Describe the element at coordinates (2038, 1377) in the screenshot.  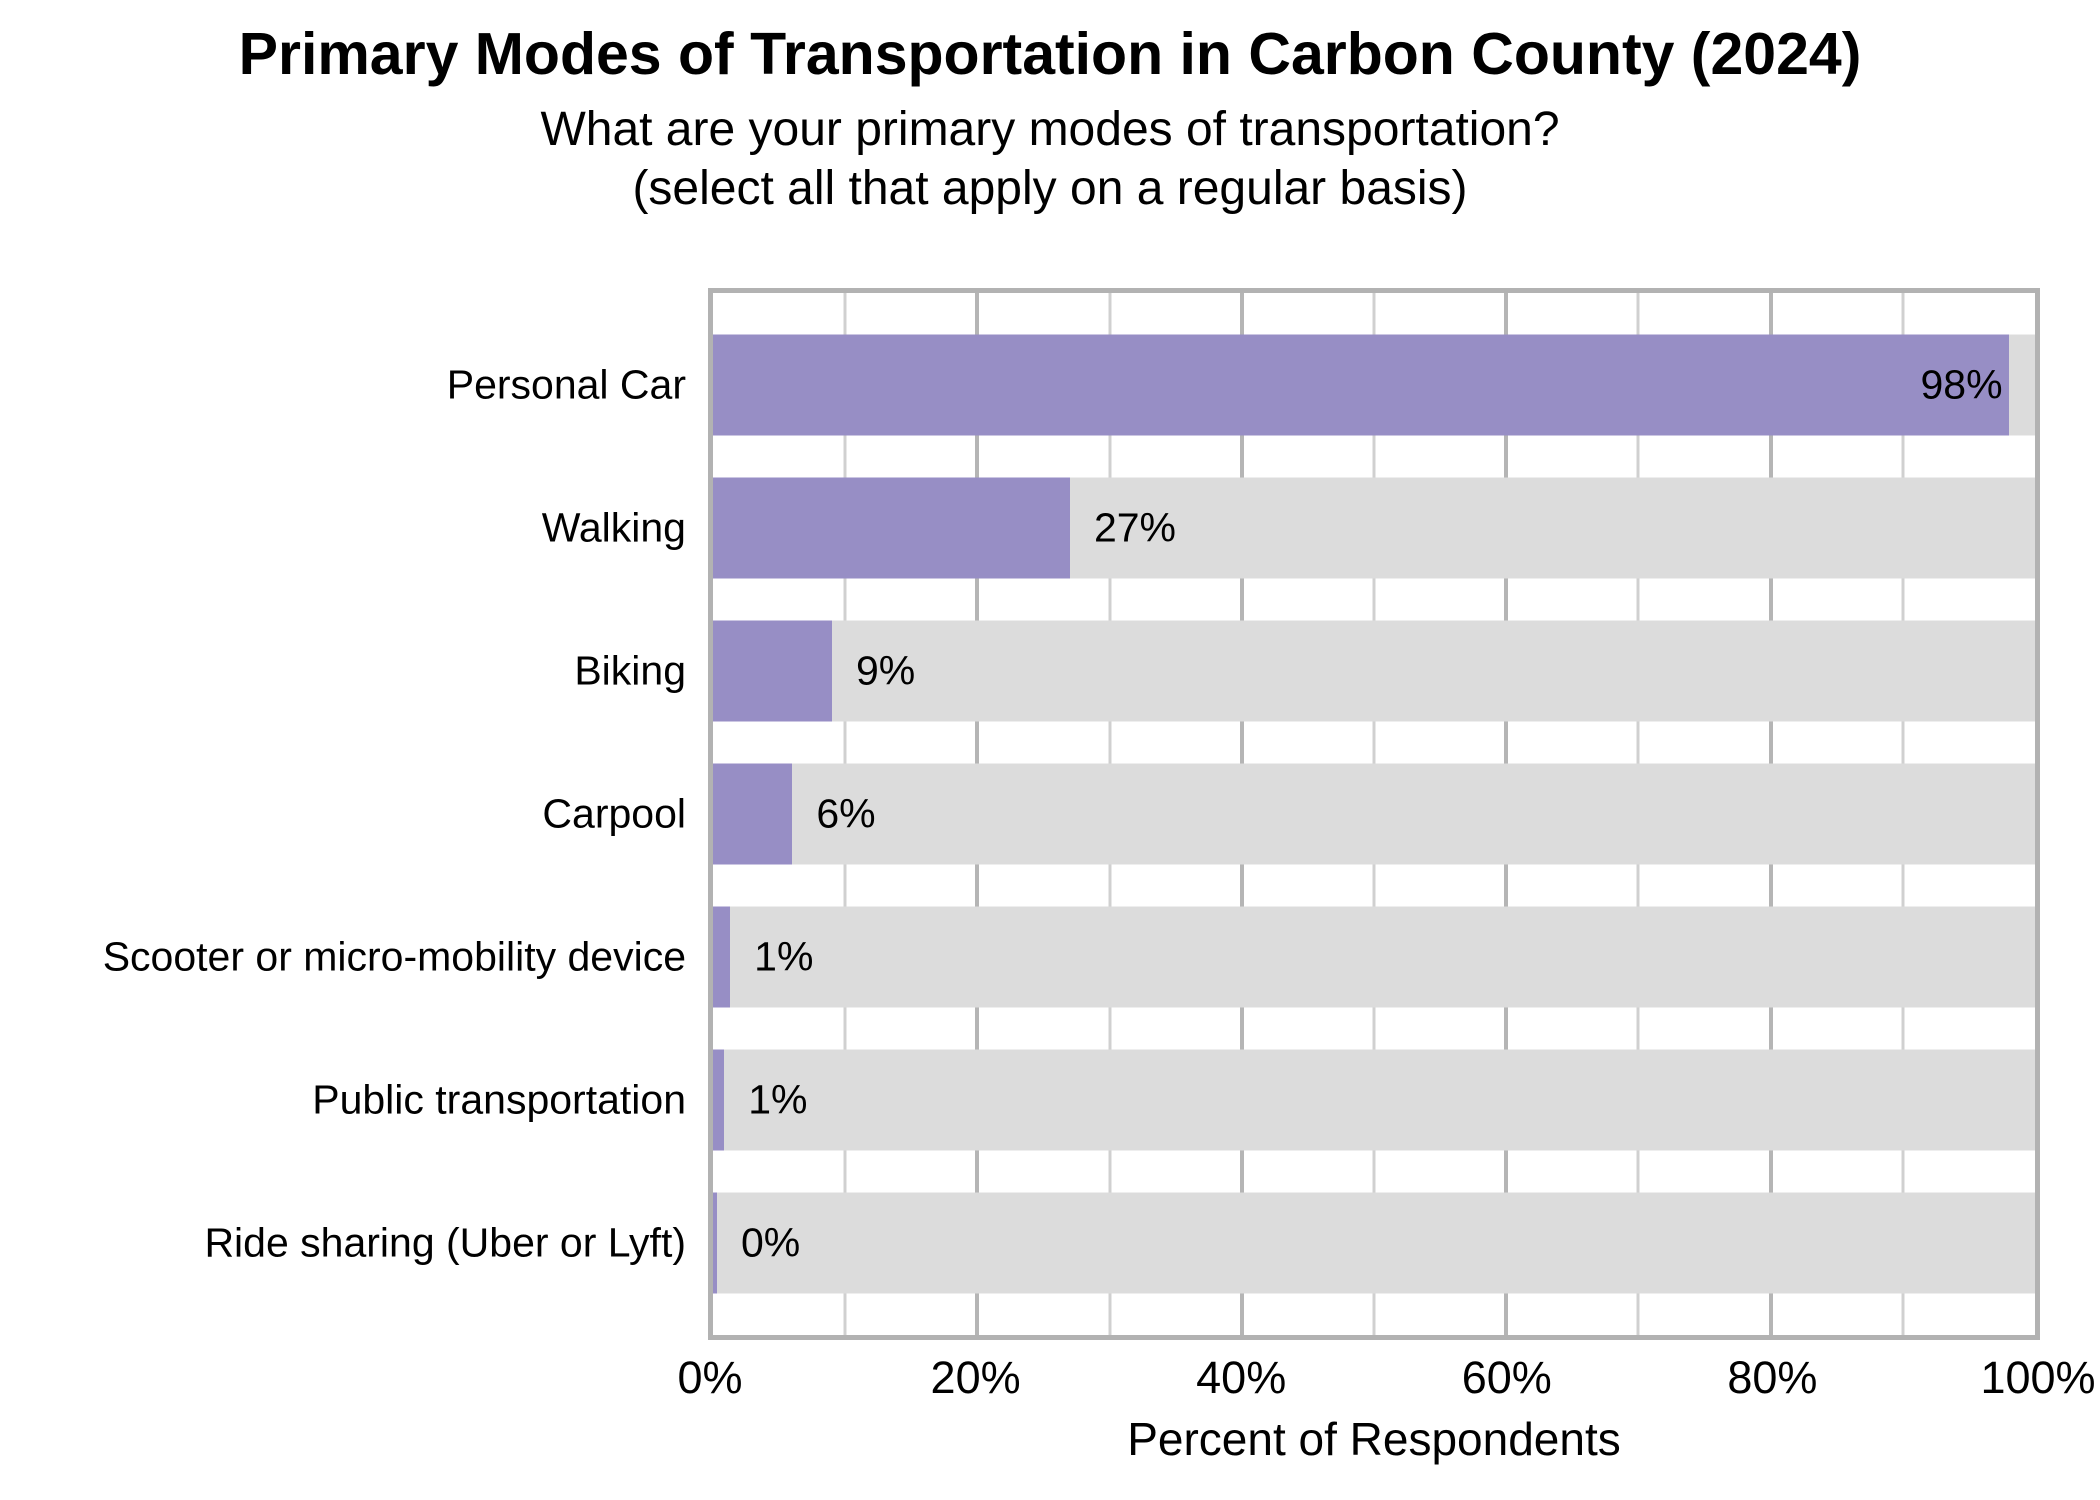
I see `x-tick-label: 100%` at that location.